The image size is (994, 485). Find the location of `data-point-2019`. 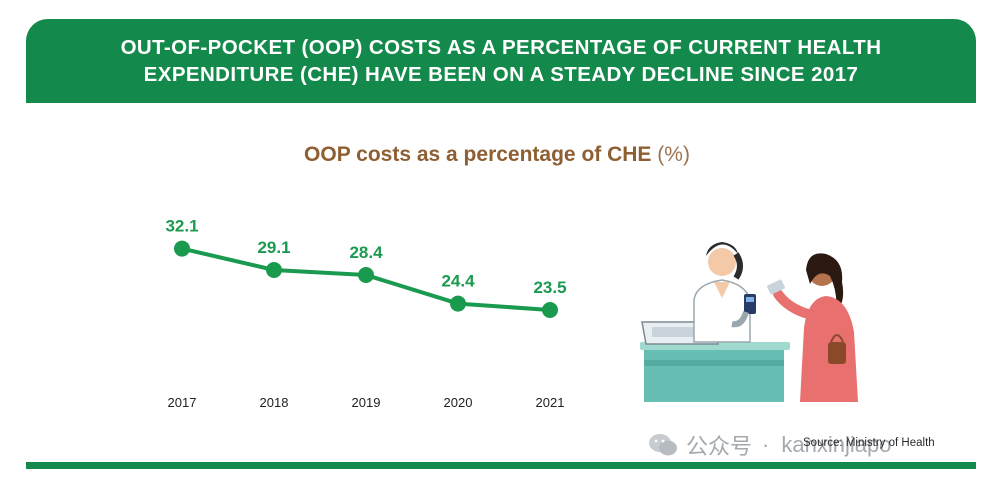

data-point-2019 is located at coordinates (366, 275).